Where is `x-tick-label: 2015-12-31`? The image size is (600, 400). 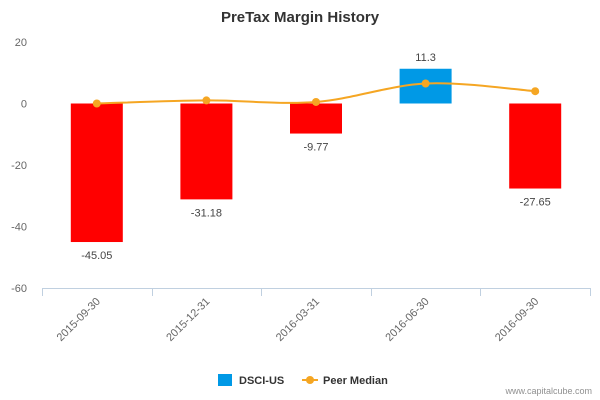 x-tick-label: 2015-12-31 is located at coordinates (188, 320).